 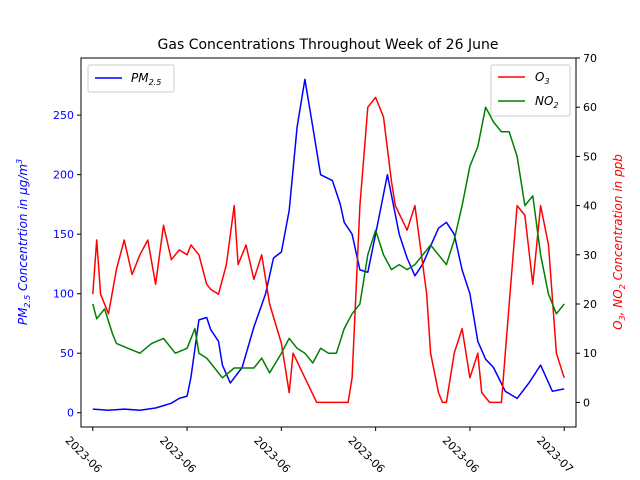 What do you see at coordinates (618, 302) in the screenshot?
I see `right-axis-label-mid: , NO` at bounding box center [618, 302].